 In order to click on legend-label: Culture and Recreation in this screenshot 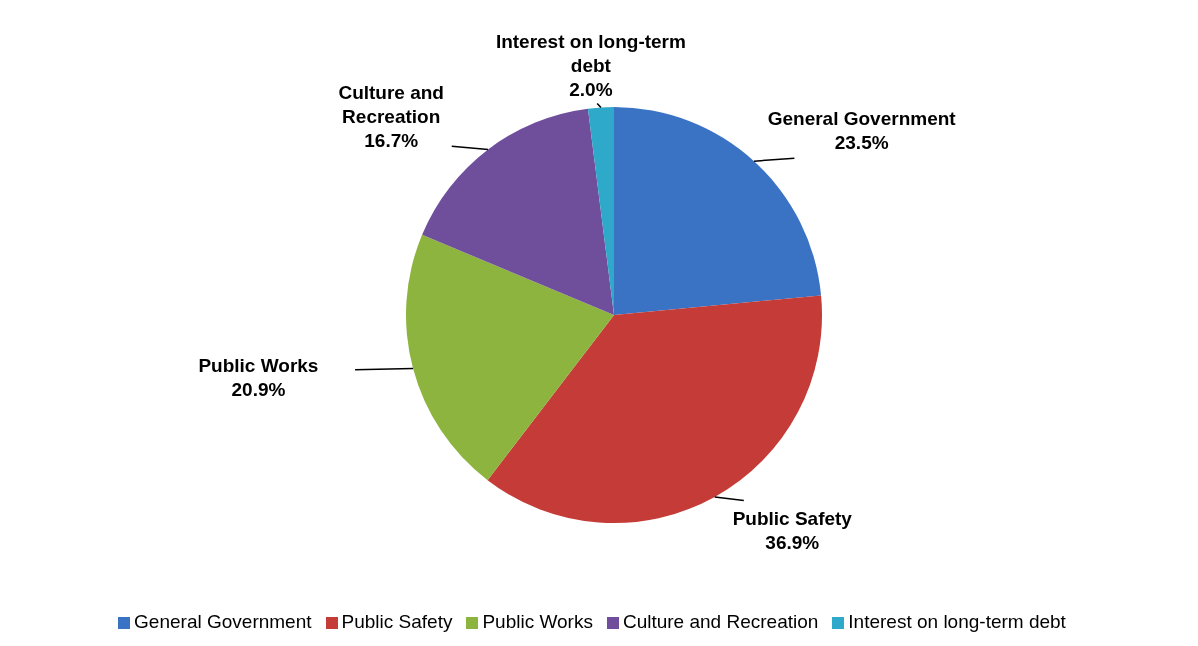, I will do `click(720, 621)`.